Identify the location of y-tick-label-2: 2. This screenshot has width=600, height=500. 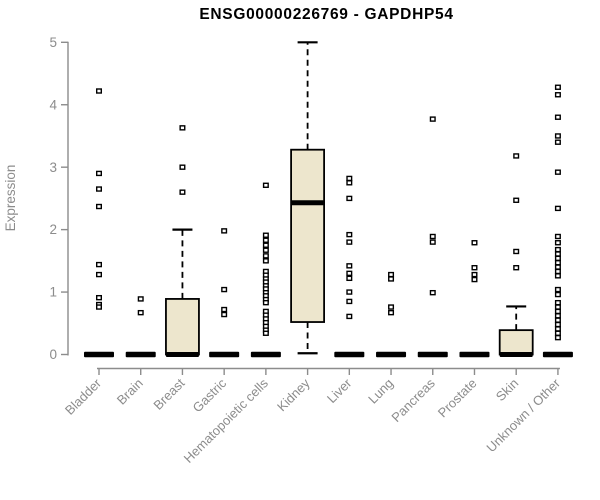
(53, 229).